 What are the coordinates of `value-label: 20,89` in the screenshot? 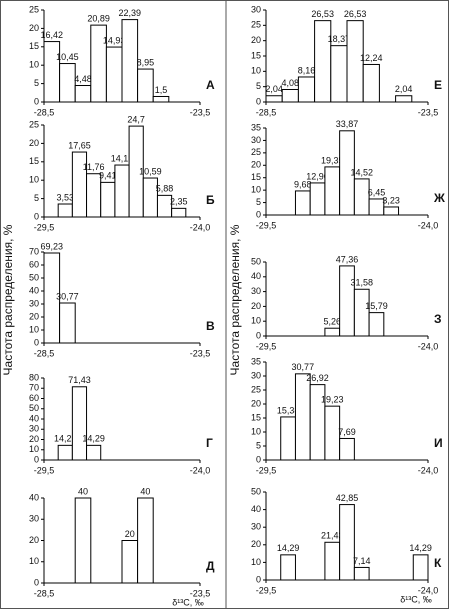 It's located at (98, 18).